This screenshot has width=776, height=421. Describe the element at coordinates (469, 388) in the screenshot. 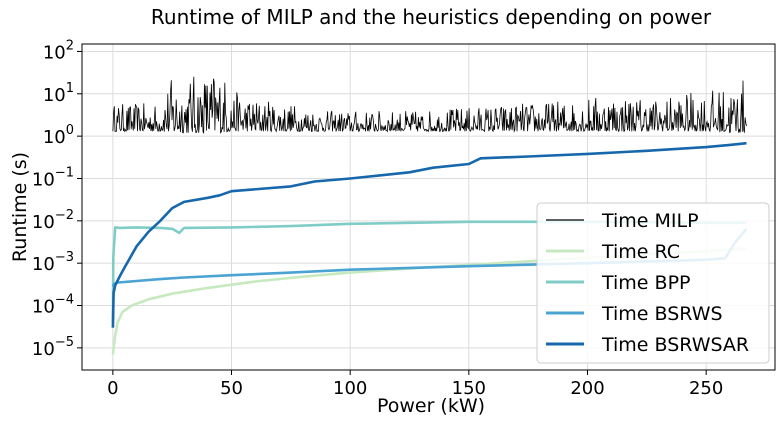

I see `x-tick-label: 150` at that location.